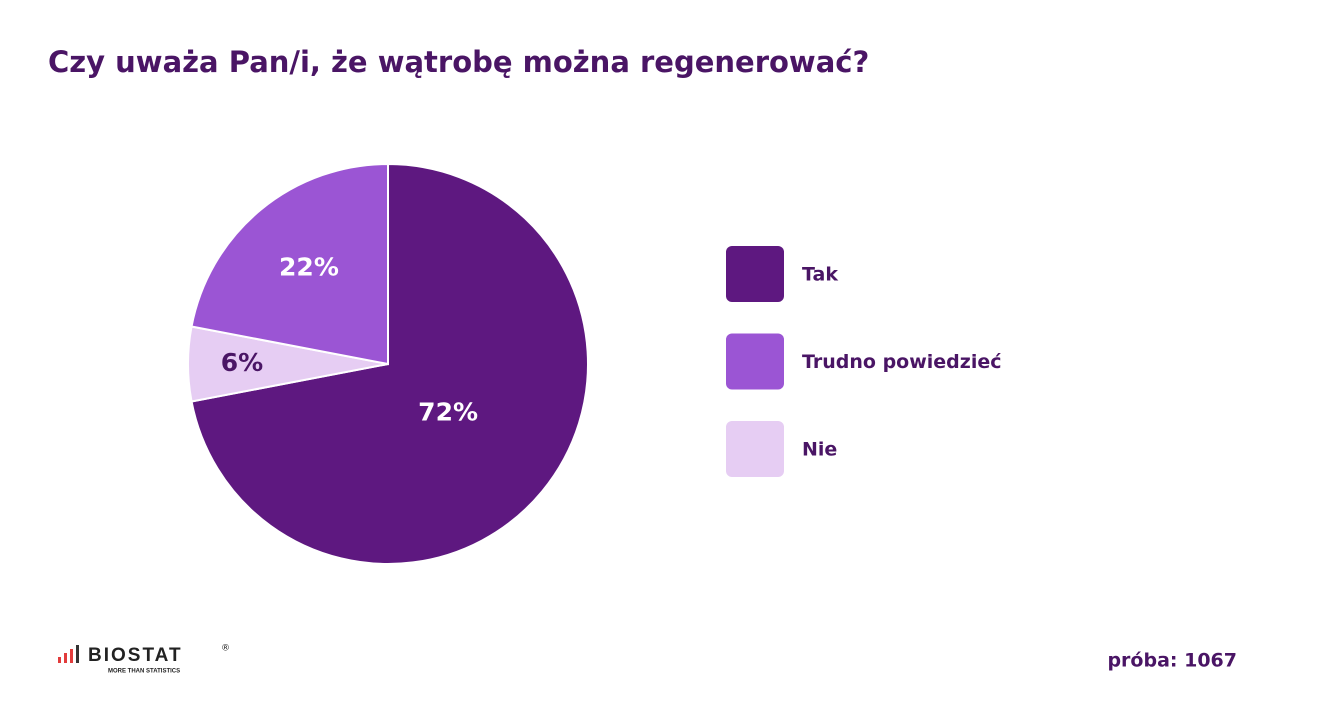 The width and height of the screenshot is (1330, 728). Describe the element at coordinates (144, 672) in the screenshot. I see `logo-tagline: MORE THAN STATISTICS` at that location.